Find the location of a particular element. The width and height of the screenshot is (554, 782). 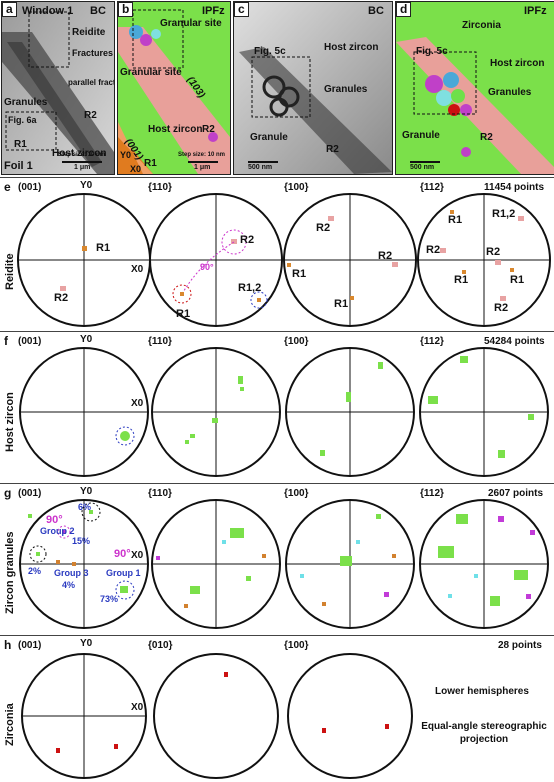

panel-b-image is located at coordinates (174, 88).